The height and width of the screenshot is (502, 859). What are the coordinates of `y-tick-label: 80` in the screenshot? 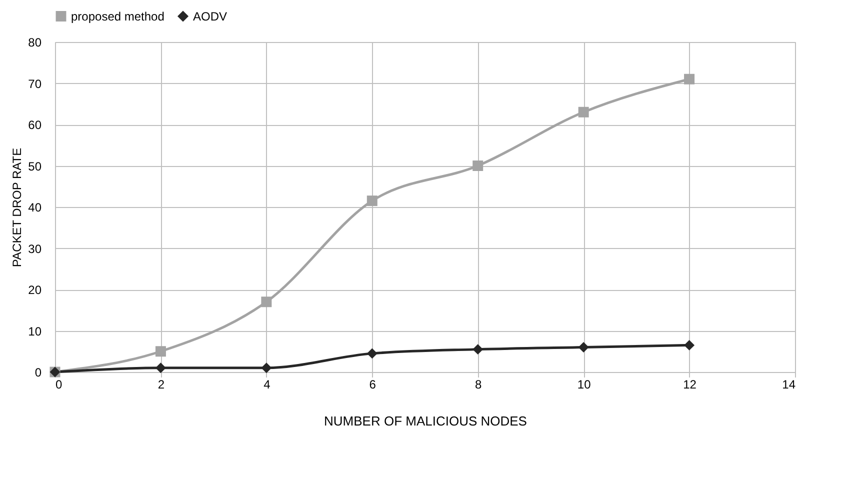 It's located at (35, 43).